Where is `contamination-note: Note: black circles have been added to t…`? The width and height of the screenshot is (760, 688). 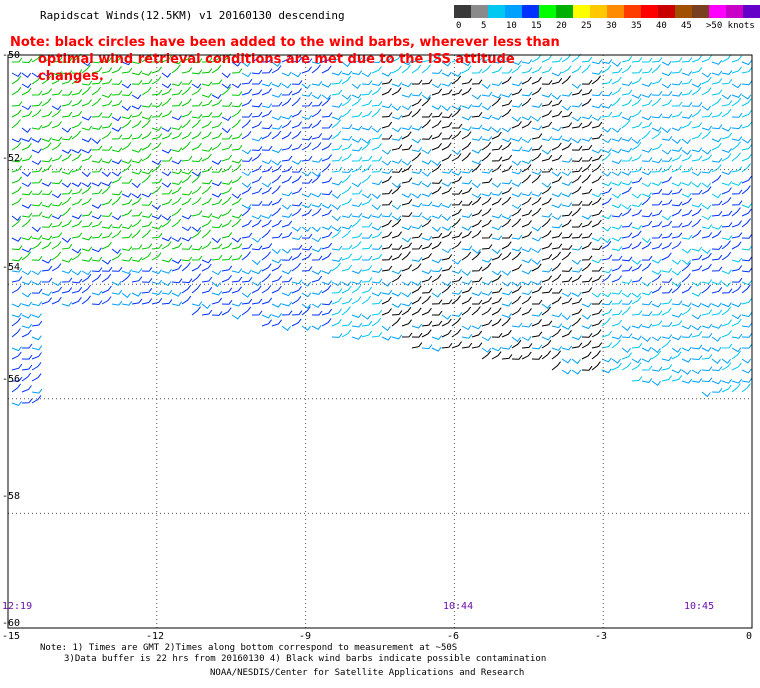 contamination-note: Note: black circles have been added to t… is located at coordinates (290, 59).